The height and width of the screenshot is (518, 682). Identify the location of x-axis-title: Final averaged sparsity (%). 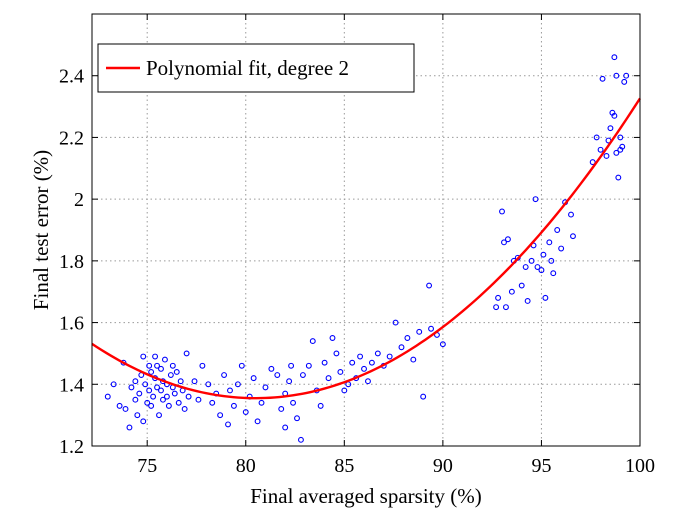
(366, 496).